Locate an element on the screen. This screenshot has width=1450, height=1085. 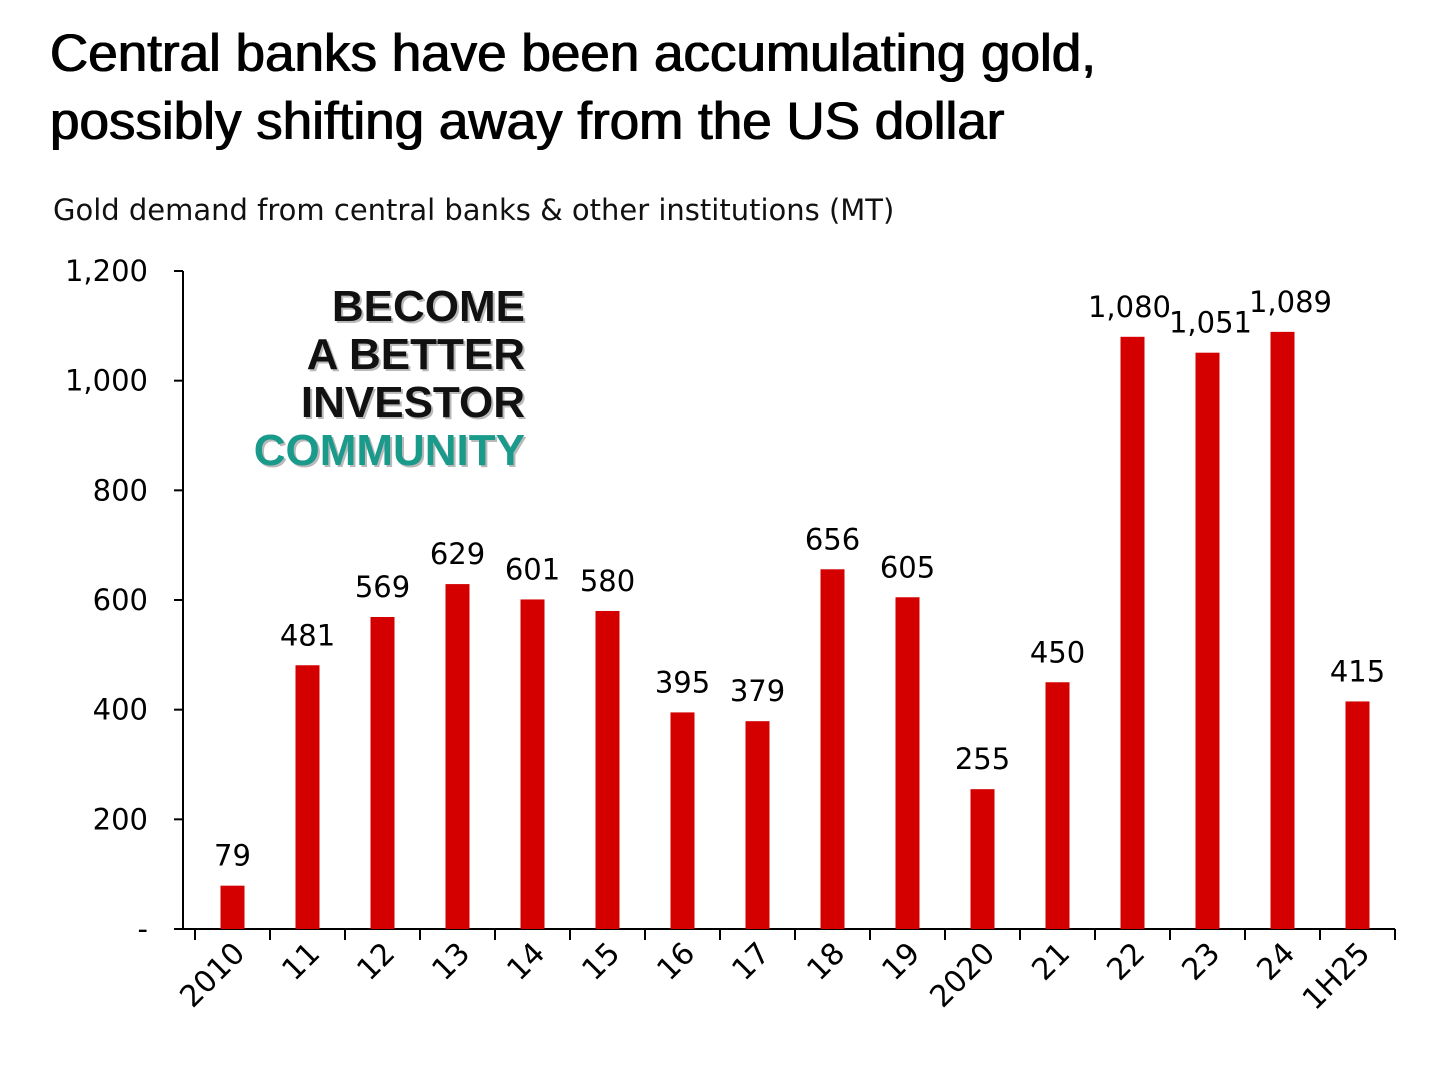
x-tick-label: 19 is located at coordinates (901, 962).